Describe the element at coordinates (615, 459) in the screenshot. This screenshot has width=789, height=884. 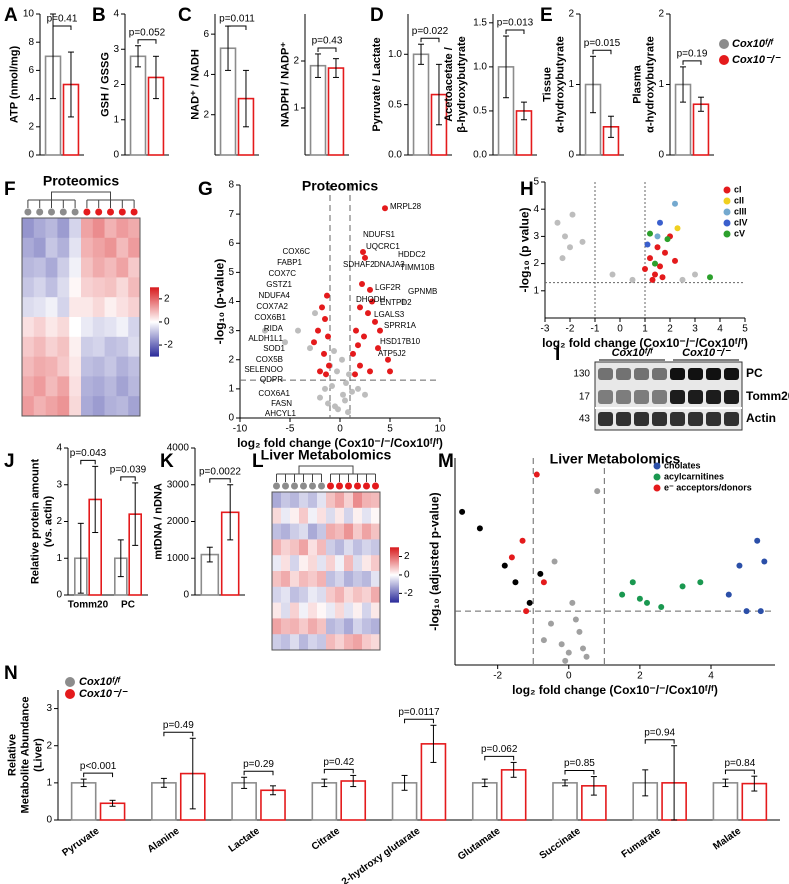
I see `chart-title: Liver Metabolomics` at that location.